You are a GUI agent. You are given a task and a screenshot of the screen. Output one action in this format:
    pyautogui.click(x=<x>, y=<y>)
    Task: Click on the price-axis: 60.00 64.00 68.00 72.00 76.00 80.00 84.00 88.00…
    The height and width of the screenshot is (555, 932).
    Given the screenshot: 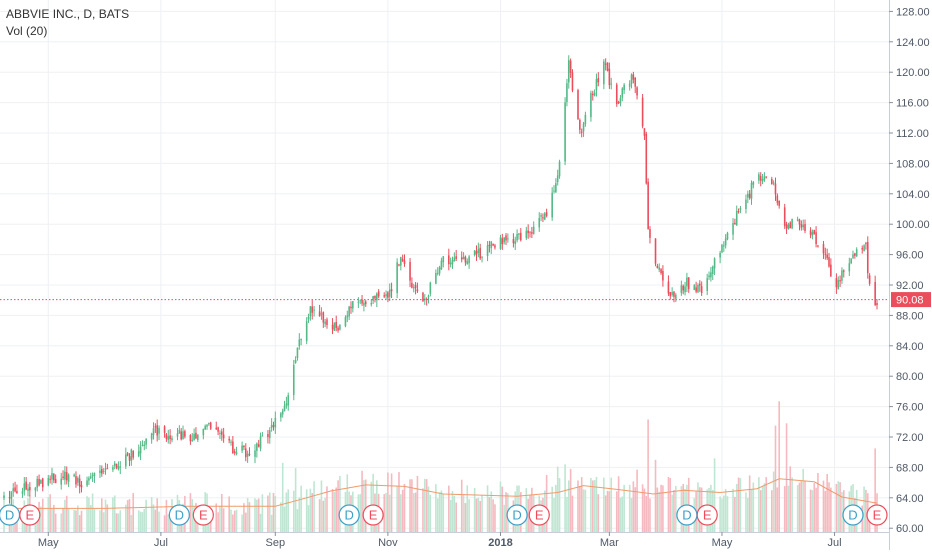 What is the action you would take?
    pyautogui.click(x=910, y=275)
    